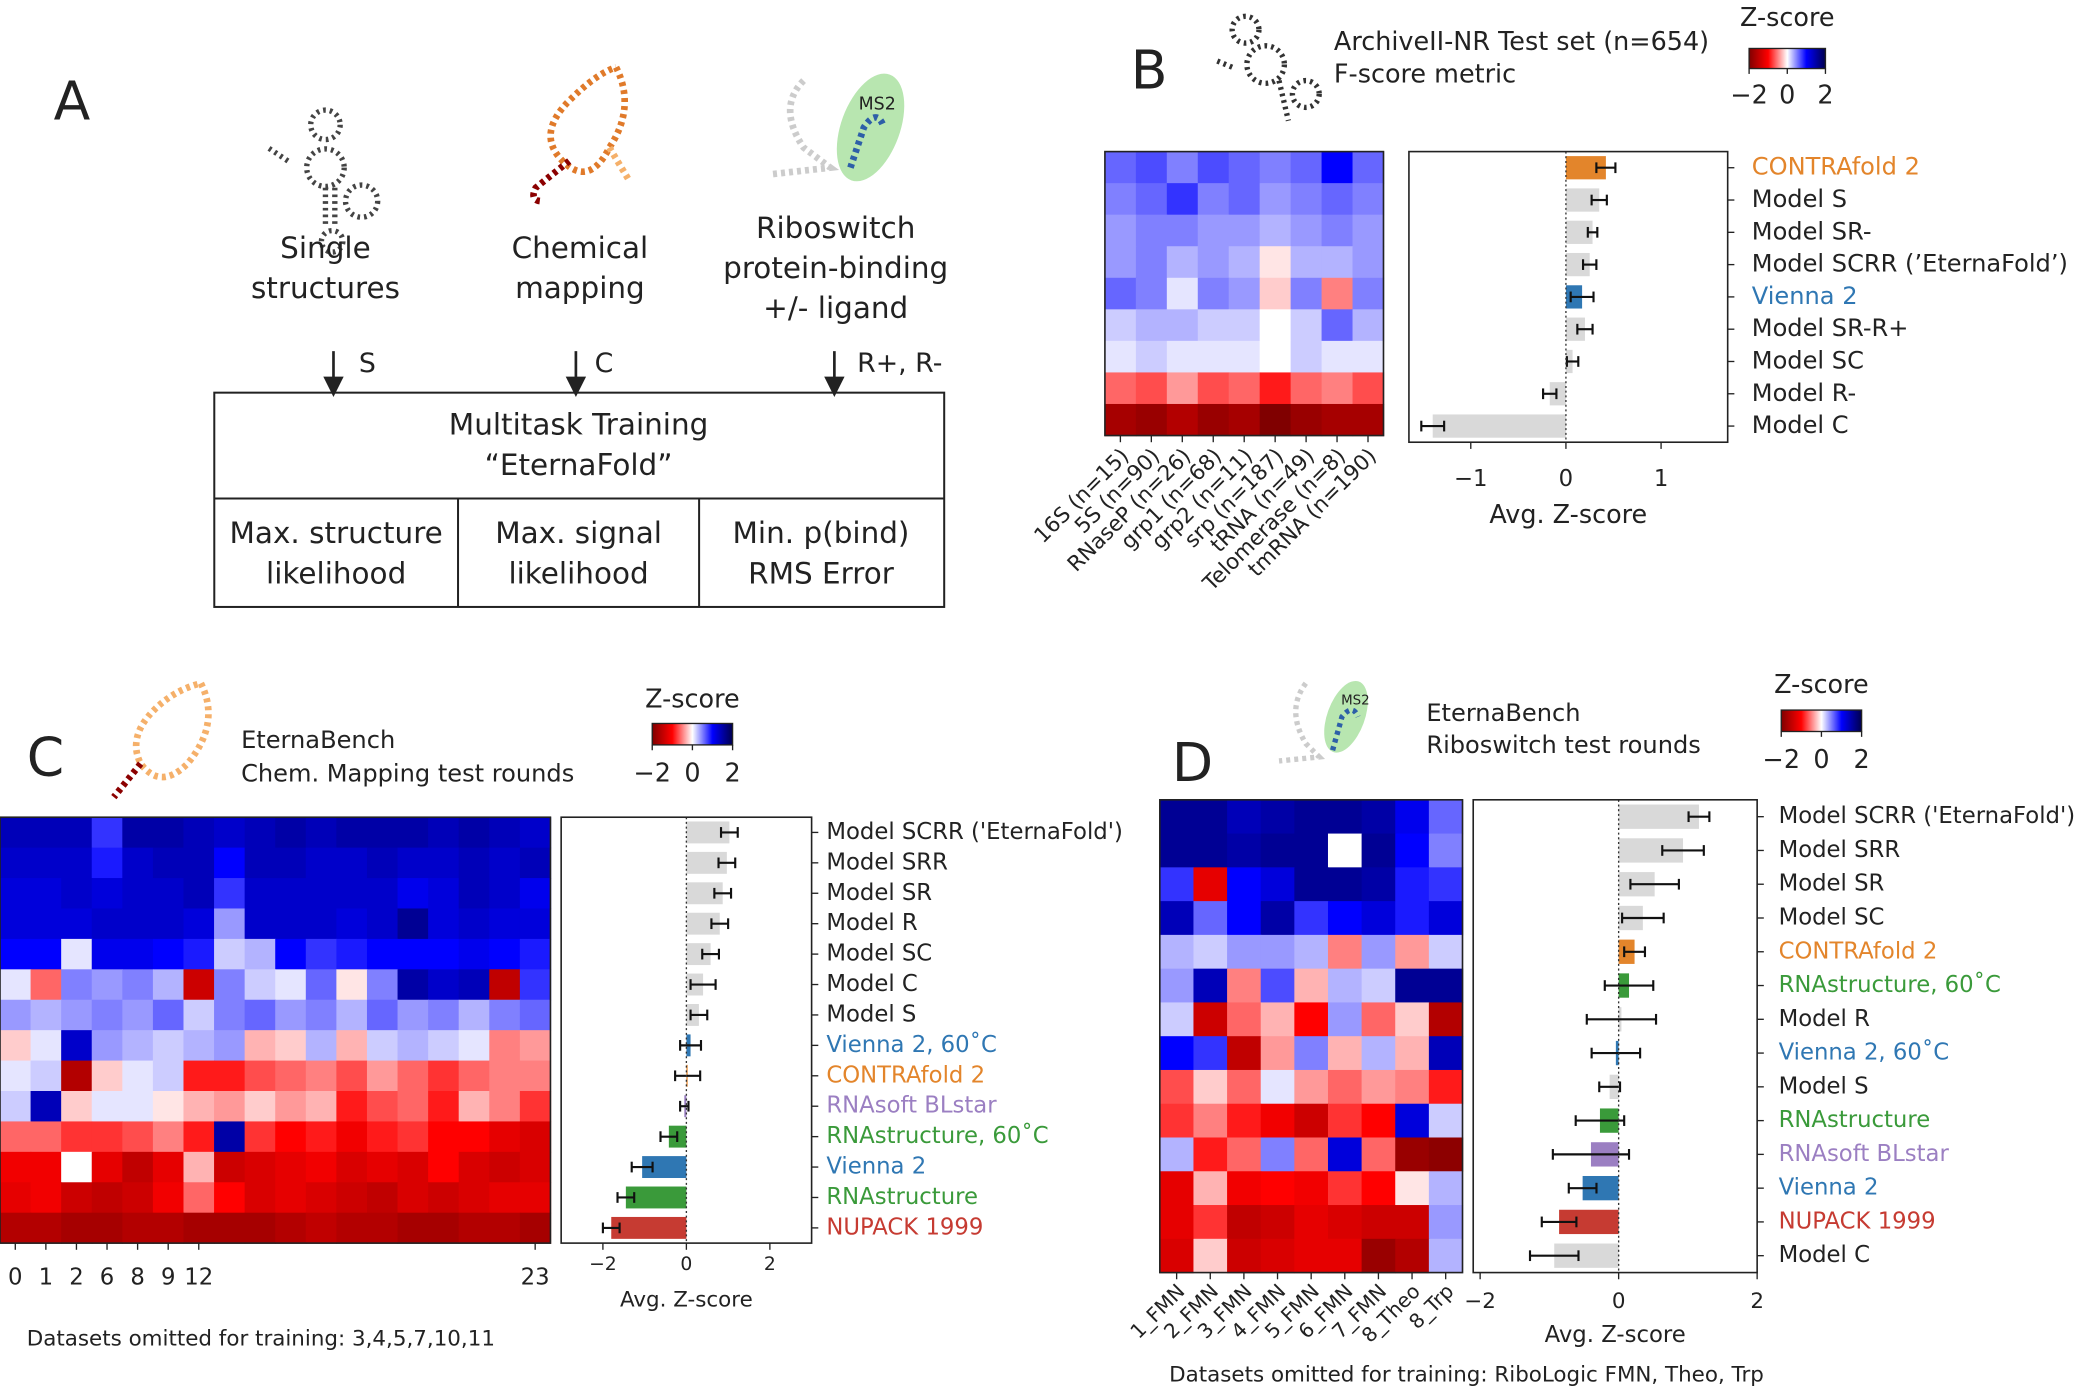 The image size is (2100, 1388). I want to click on x-tick-label: −1, so click(1471, 479).